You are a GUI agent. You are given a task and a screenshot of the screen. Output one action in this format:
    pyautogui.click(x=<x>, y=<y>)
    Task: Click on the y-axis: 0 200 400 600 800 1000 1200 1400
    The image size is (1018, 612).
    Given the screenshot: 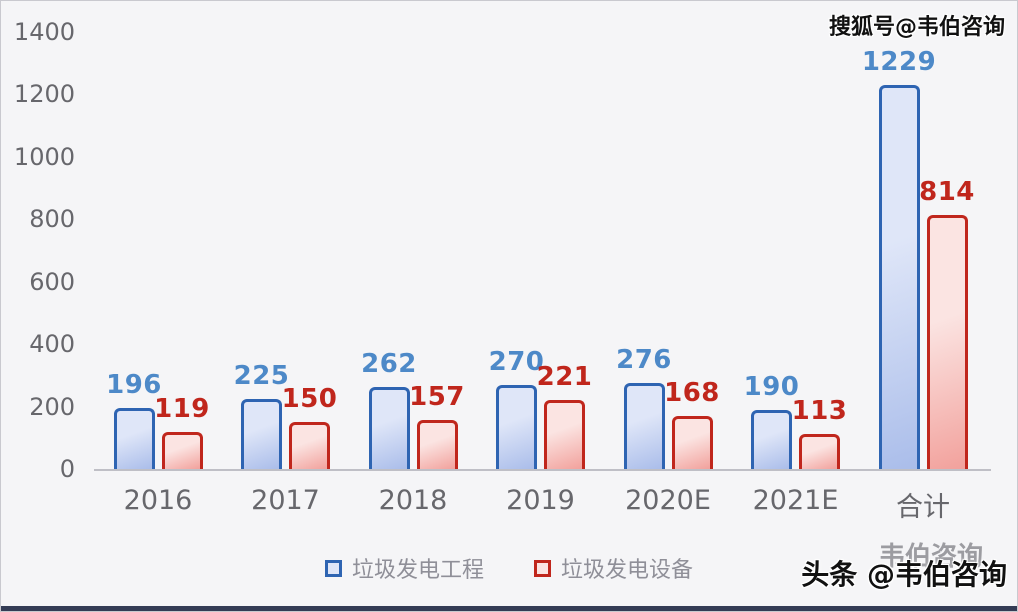 What is the action you would take?
    pyautogui.click(x=40, y=251)
    